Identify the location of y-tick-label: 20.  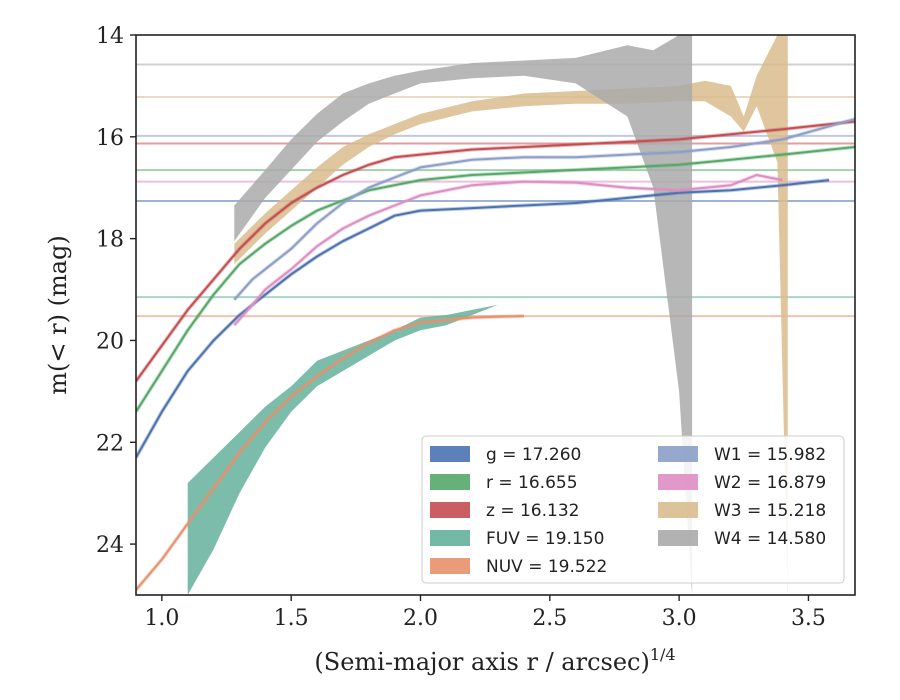
(110, 341).